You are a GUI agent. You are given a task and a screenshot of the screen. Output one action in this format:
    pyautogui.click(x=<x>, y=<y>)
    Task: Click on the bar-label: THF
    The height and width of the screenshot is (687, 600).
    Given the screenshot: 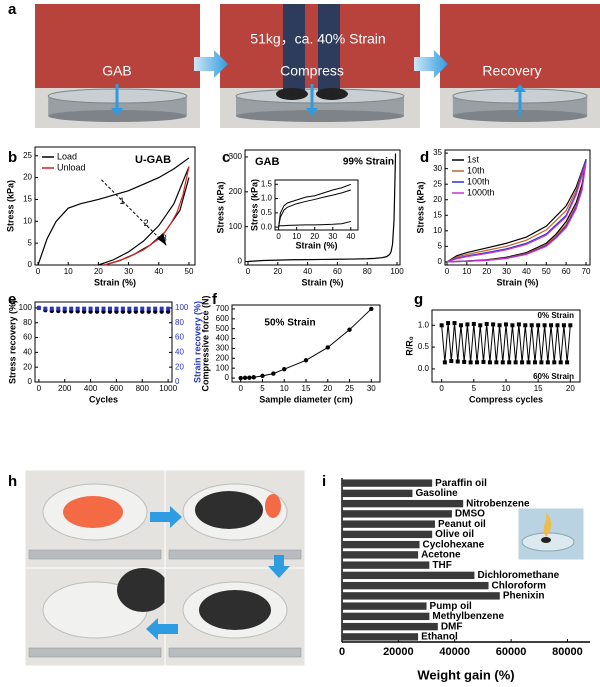 What is the action you would take?
    pyautogui.click(x=441, y=565)
    